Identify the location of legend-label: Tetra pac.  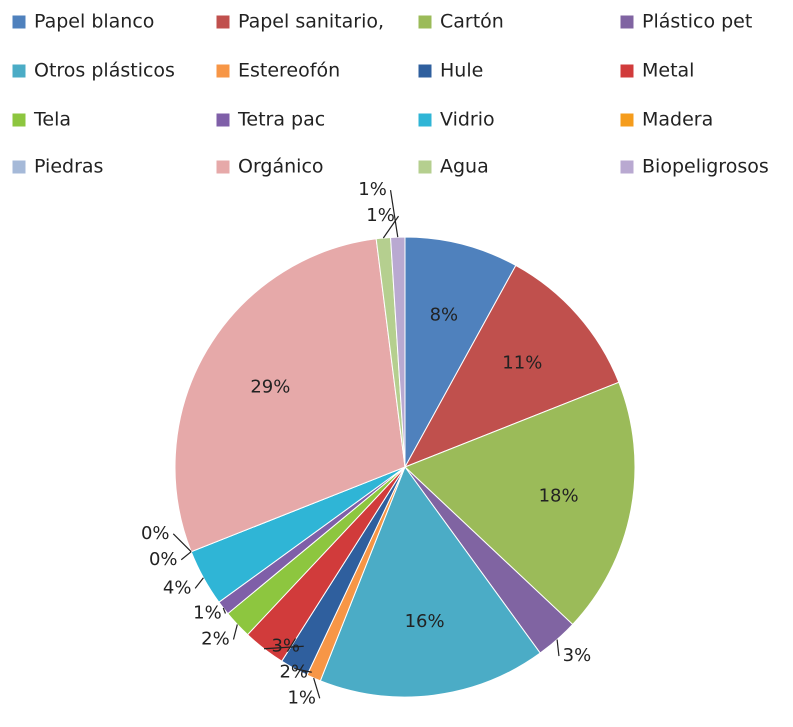
(281, 120).